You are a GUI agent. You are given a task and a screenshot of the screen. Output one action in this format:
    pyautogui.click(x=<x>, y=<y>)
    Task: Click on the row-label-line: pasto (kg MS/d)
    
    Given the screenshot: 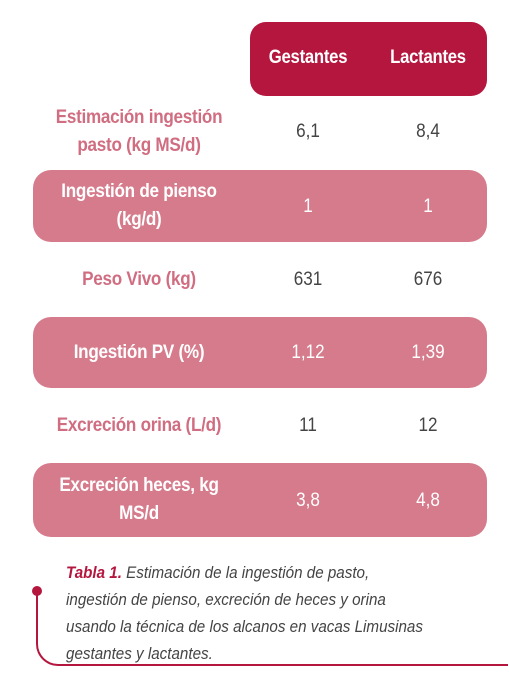 What is the action you would take?
    pyautogui.click(x=139, y=145)
    